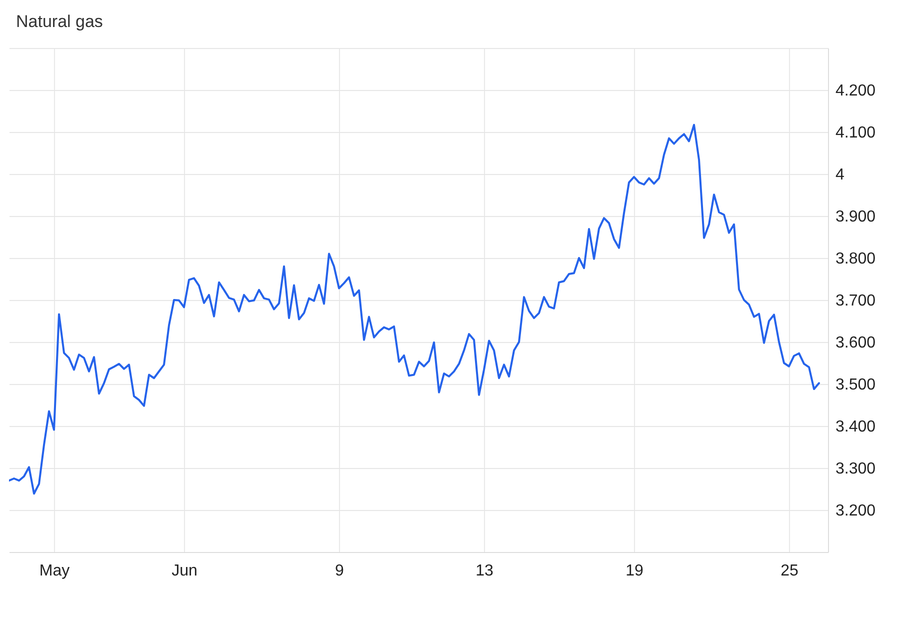  What do you see at coordinates (59, 21) in the screenshot?
I see `chart-title: Natural gas` at bounding box center [59, 21].